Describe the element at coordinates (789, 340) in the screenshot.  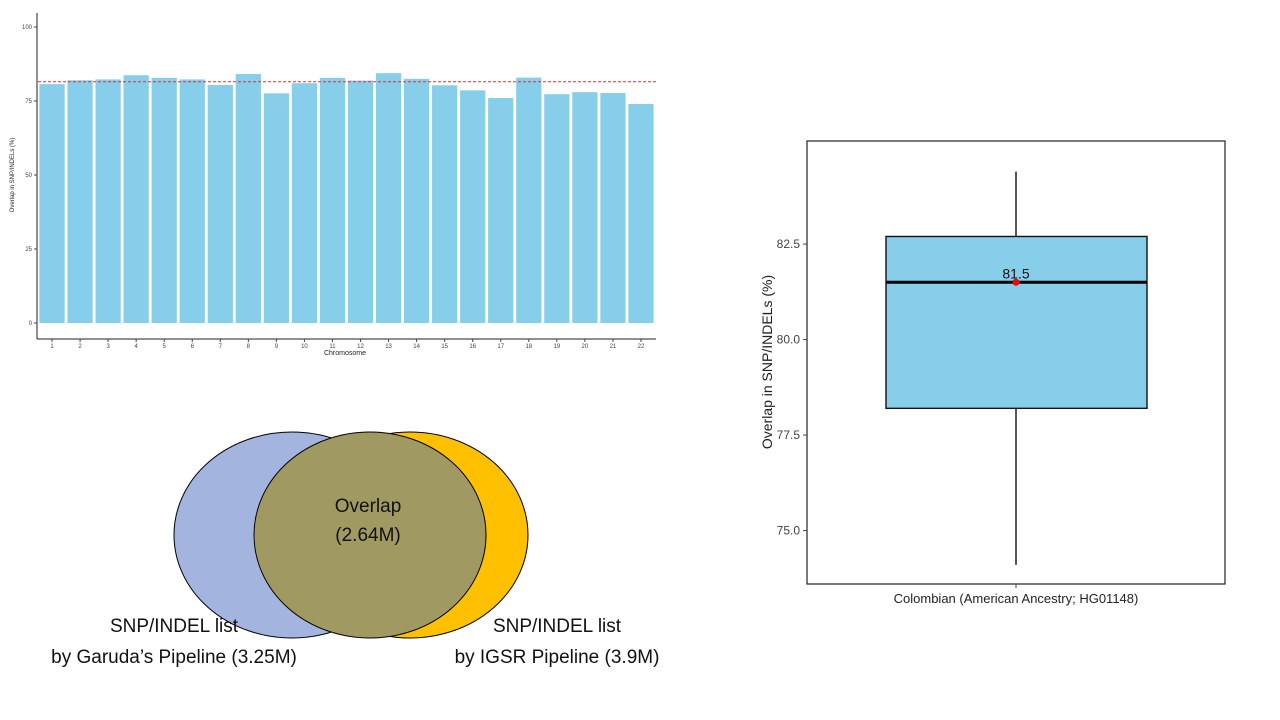
I see `box-y-tick-label: 80.0` at that location.